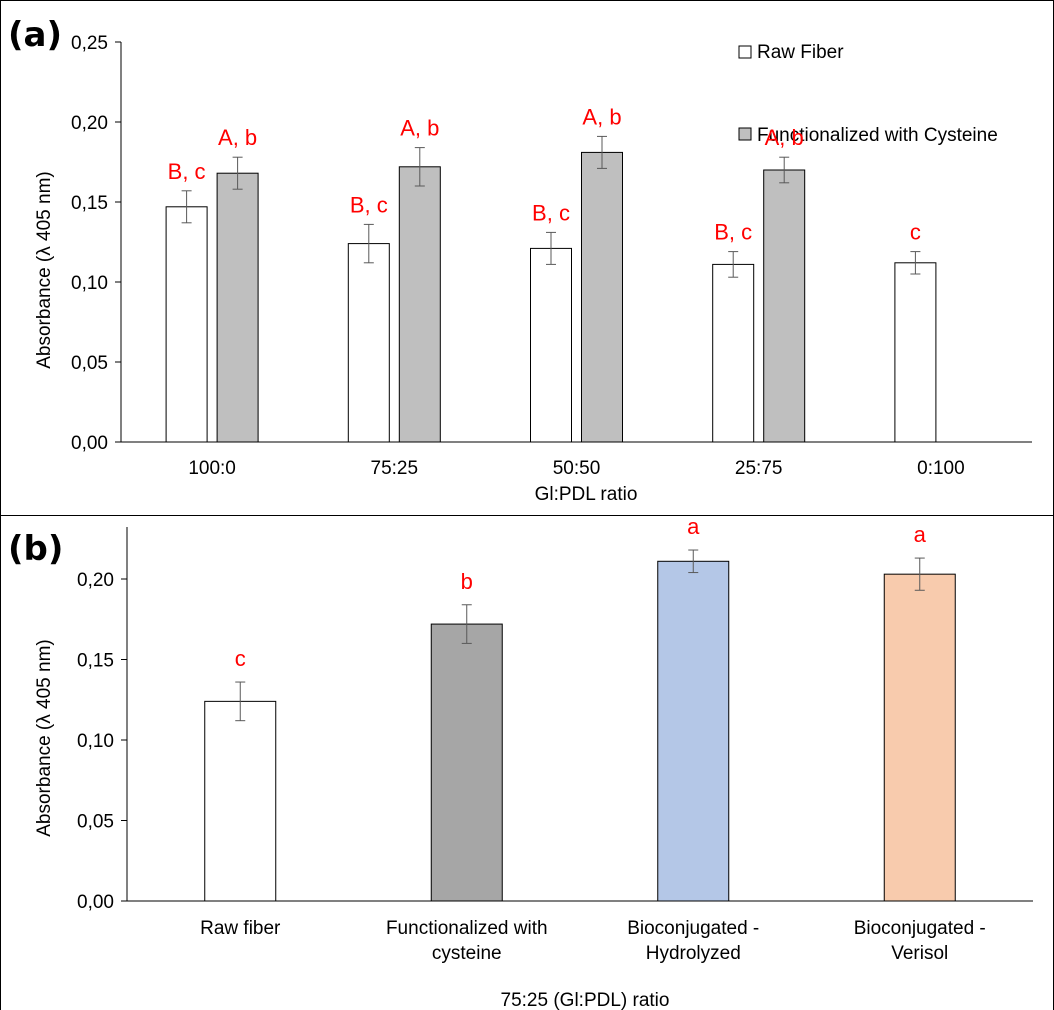 This screenshot has height=1010, width=1054. Describe the element at coordinates (919, 737) in the screenshot. I see `bar-bioconjugated-verisol` at that location.